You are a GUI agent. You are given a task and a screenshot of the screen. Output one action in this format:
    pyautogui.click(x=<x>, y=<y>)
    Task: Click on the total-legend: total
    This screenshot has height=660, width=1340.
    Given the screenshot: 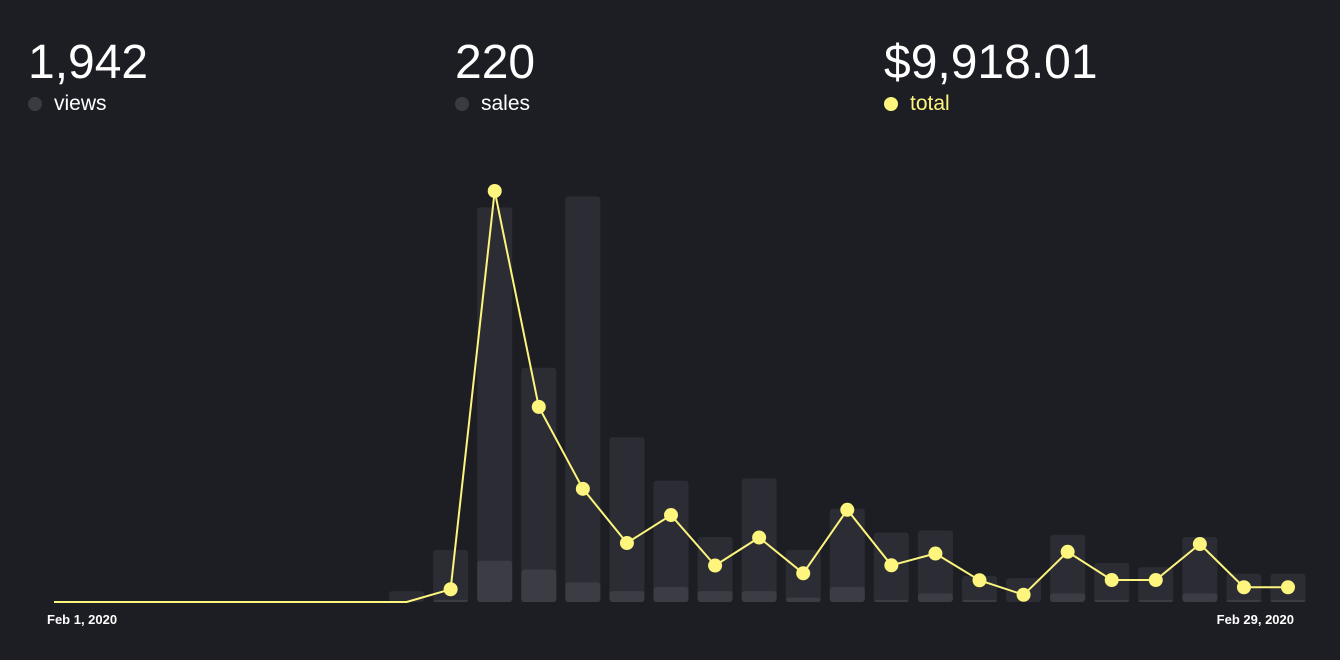 What is the action you would take?
    pyautogui.click(x=991, y=104)
    